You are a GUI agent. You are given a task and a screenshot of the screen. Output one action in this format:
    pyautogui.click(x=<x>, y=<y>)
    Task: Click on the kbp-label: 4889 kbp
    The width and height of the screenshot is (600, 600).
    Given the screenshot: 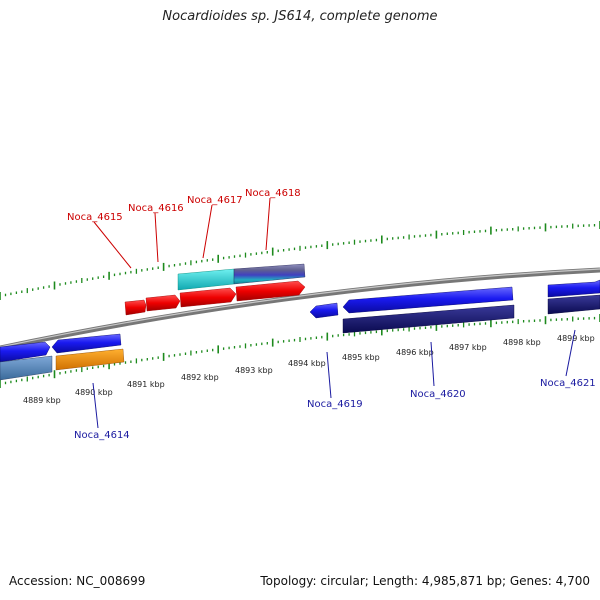 What is the action you would take?
    pyautogui.click(x=42, y=400)
    